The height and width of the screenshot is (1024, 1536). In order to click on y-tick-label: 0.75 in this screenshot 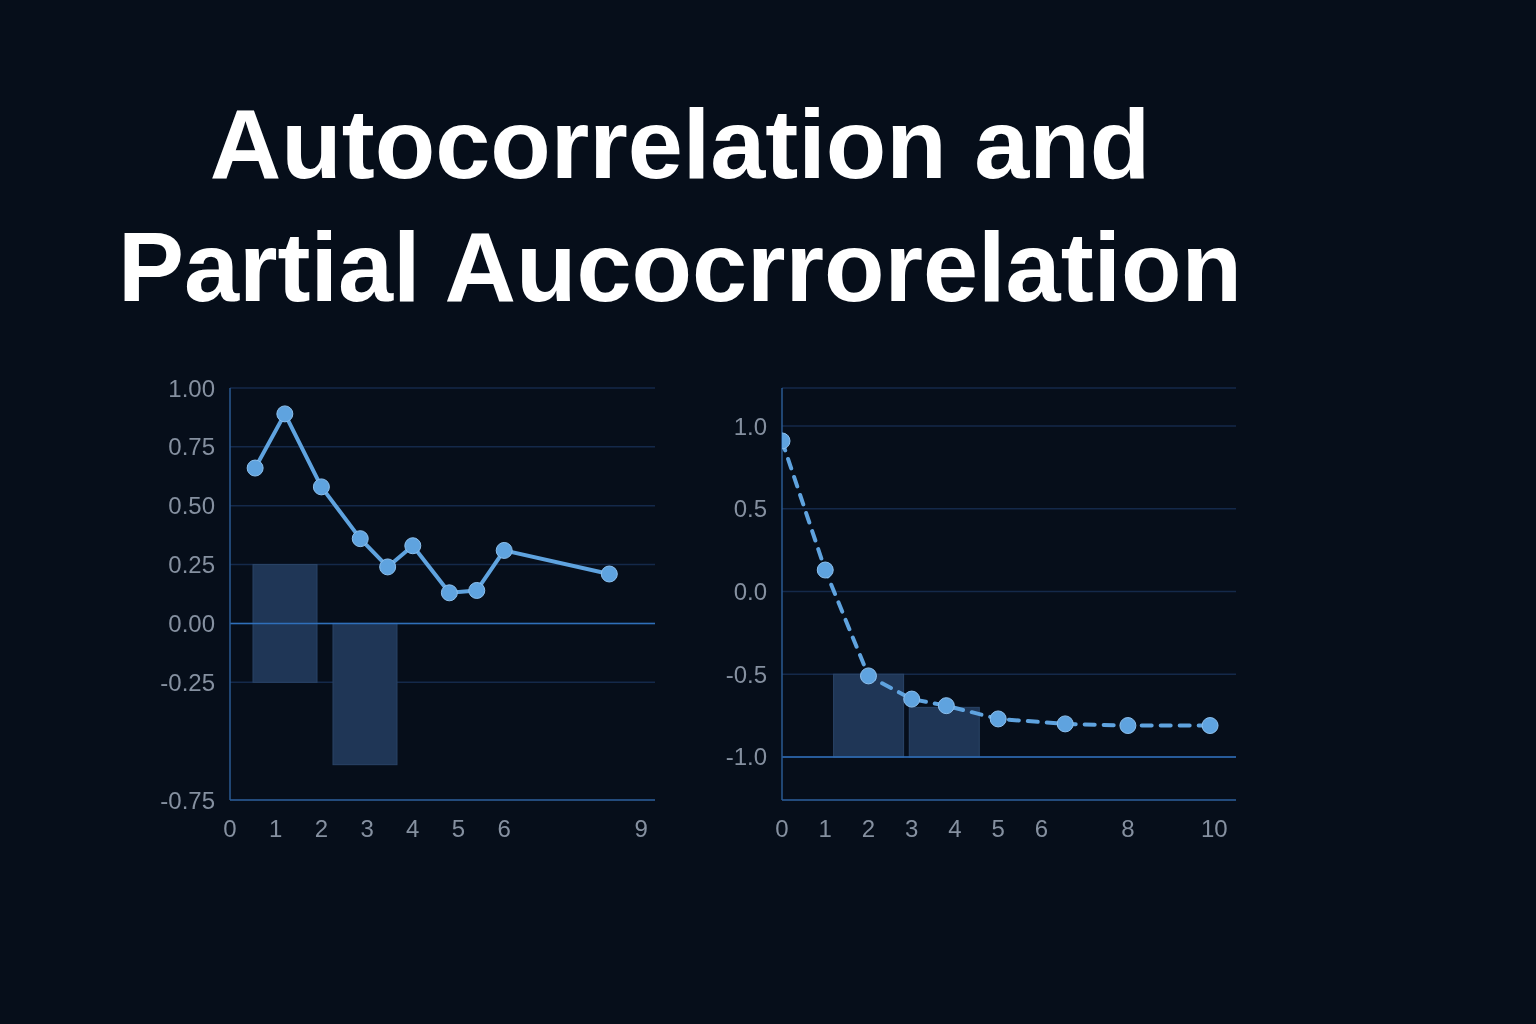, I will do `click(191, 447)`.